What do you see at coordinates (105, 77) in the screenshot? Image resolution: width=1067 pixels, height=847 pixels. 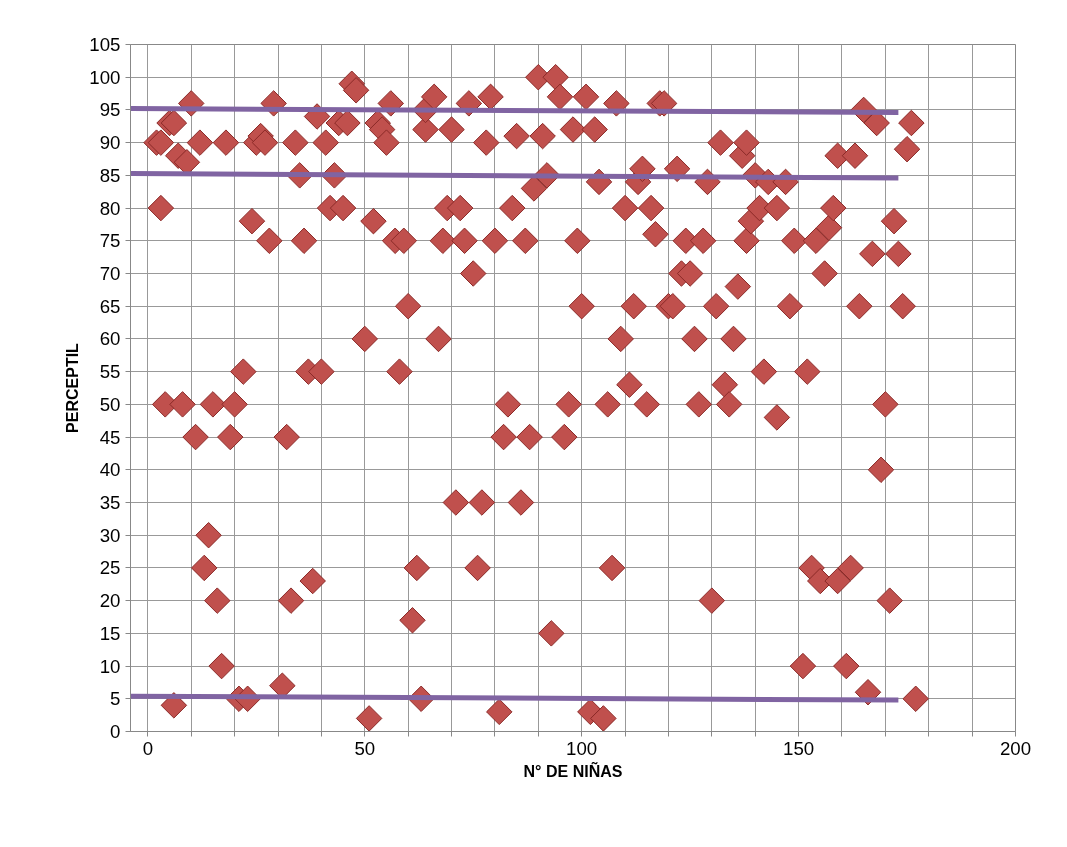 I see `y-tick-label: 100` at bounding box center [105, 77].